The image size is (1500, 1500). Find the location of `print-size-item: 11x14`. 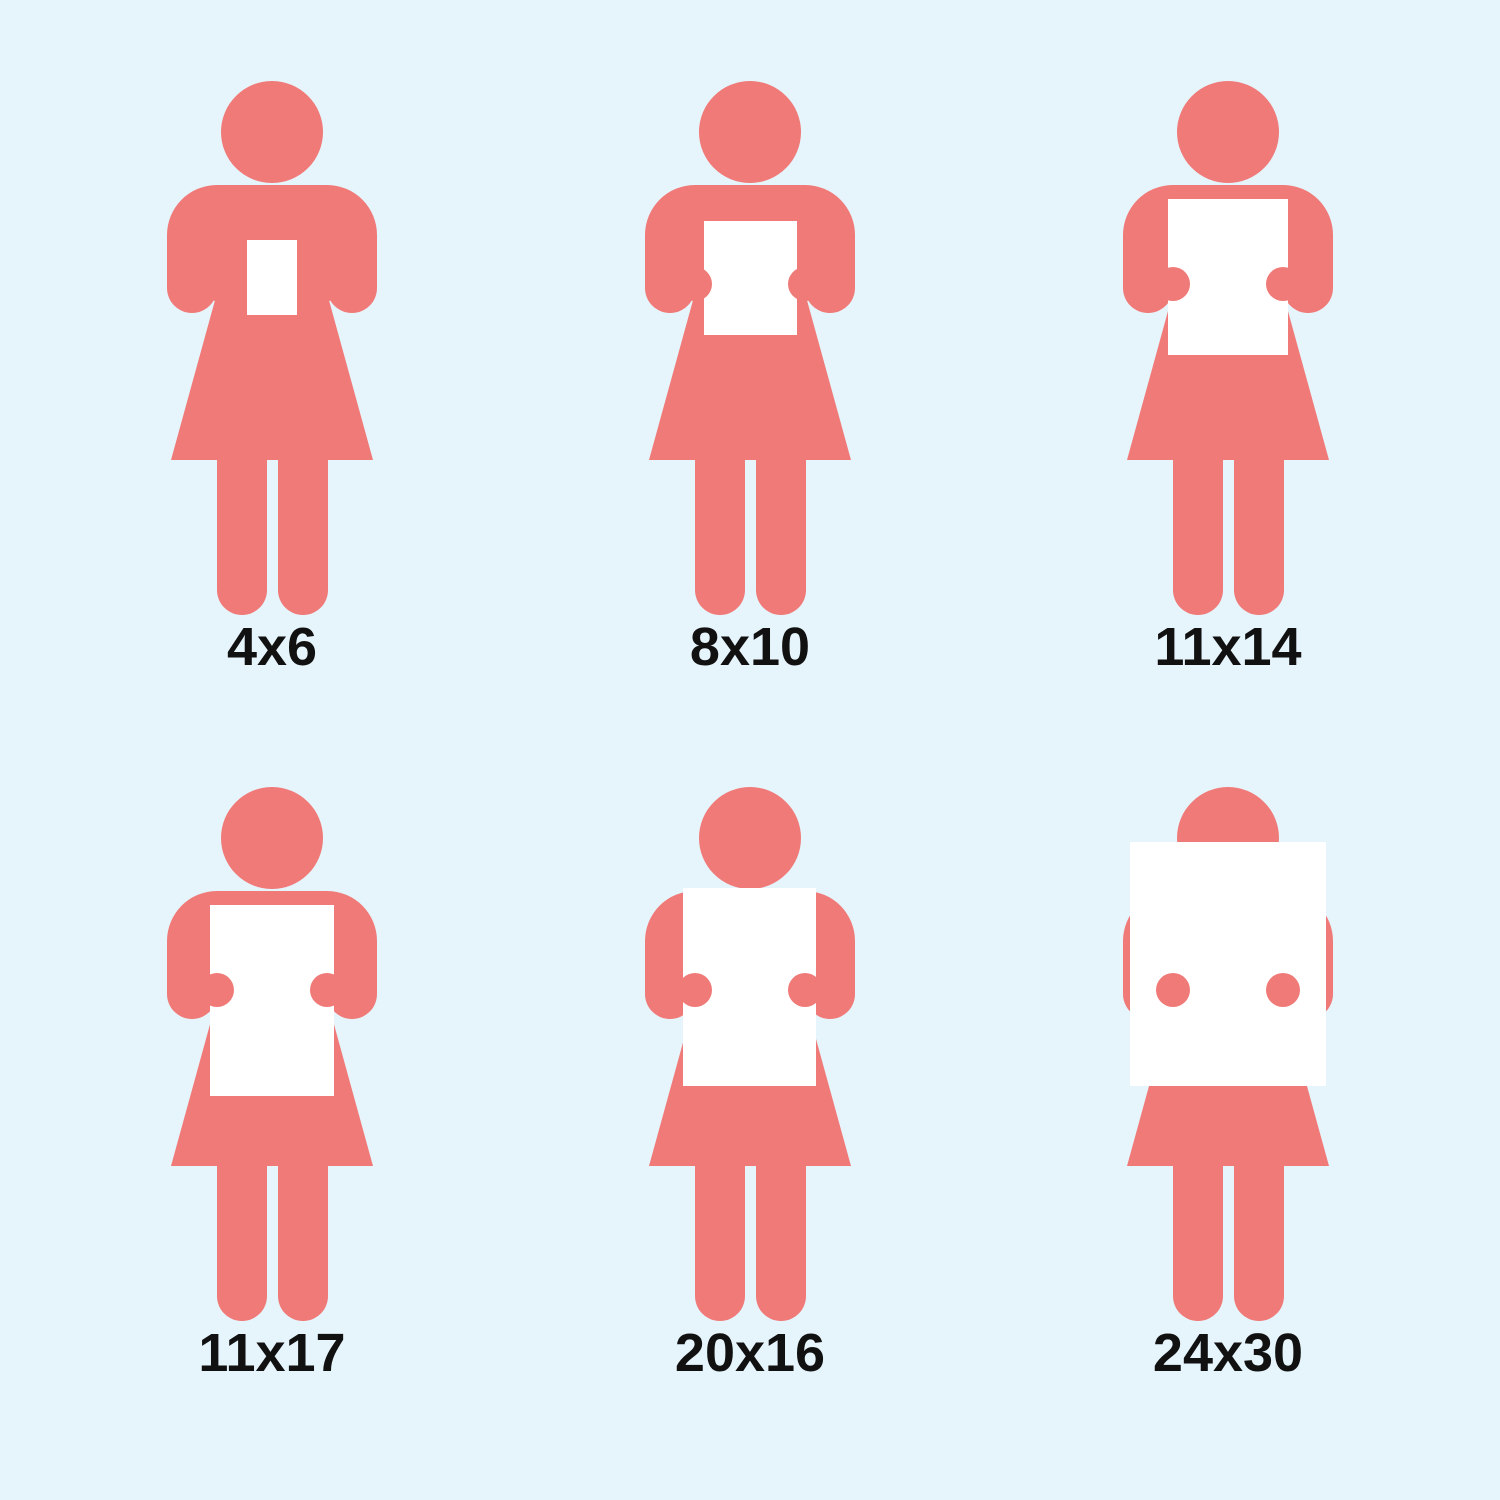

print-size-item: 11x14 is located at coordinates (1228, 391).